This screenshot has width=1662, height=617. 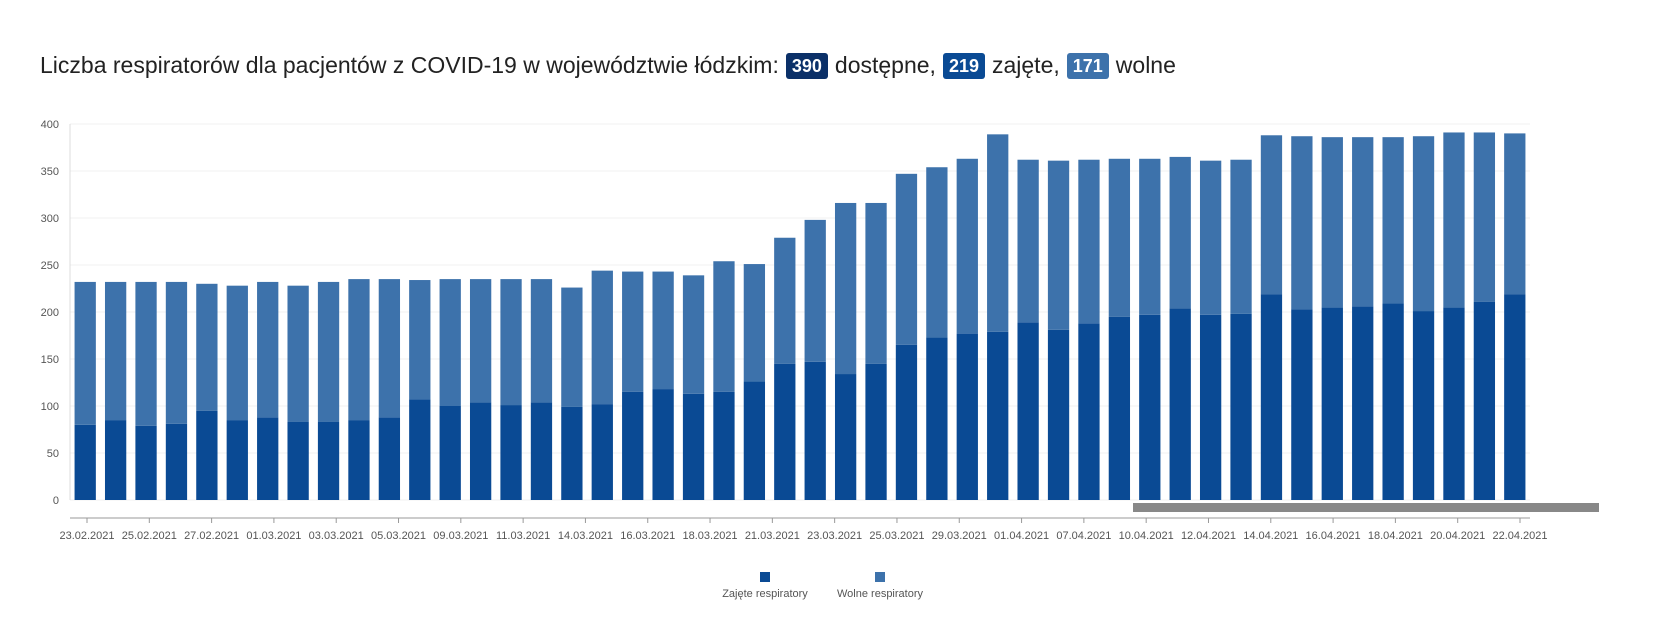 What do you see at coordinates (806, 65) in the screenshot?
I see `available-badge: 390` at bounding box center [806, 65].